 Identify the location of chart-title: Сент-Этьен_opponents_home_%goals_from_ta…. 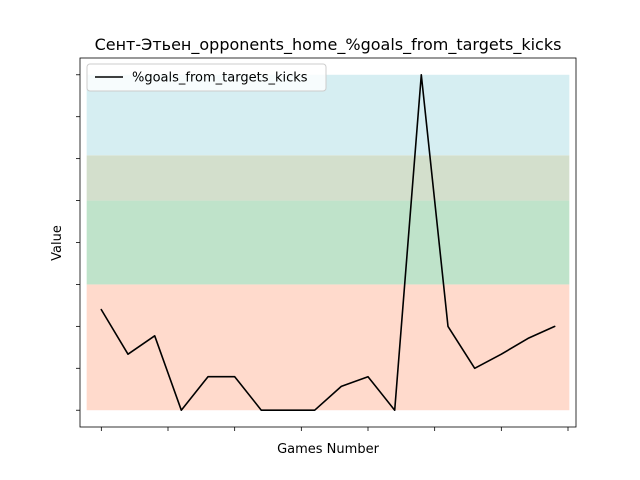
(328, 45).